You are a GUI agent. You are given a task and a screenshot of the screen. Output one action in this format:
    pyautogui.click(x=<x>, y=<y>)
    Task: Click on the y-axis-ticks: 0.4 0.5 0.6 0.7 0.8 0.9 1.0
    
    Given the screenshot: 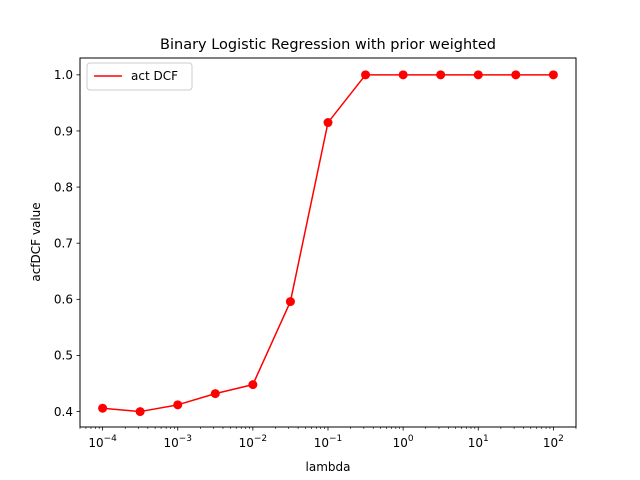 What is the action you would take?
    pyautogui.click(x=67, y=243)
    